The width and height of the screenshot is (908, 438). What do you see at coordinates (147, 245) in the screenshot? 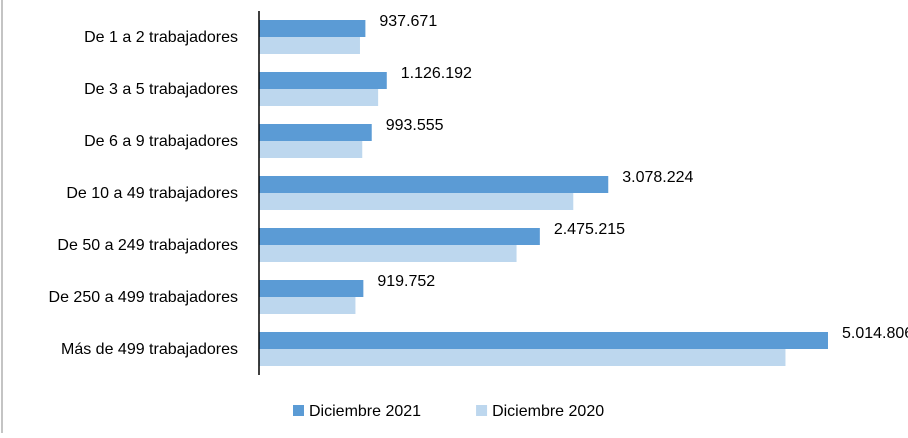
I see `y-tick-label: De 50 a 249 trabajadores` at bounding box center [147, 245].